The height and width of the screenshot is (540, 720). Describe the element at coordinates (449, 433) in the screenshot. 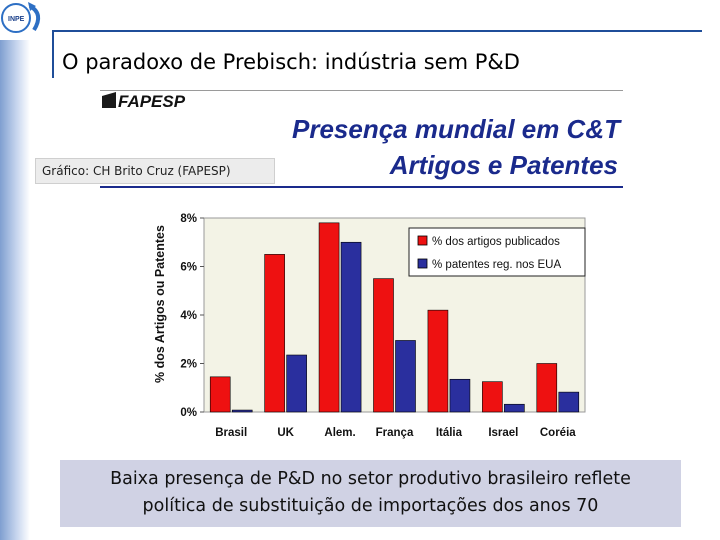

I see `x-tick-label: Itália` at that location.